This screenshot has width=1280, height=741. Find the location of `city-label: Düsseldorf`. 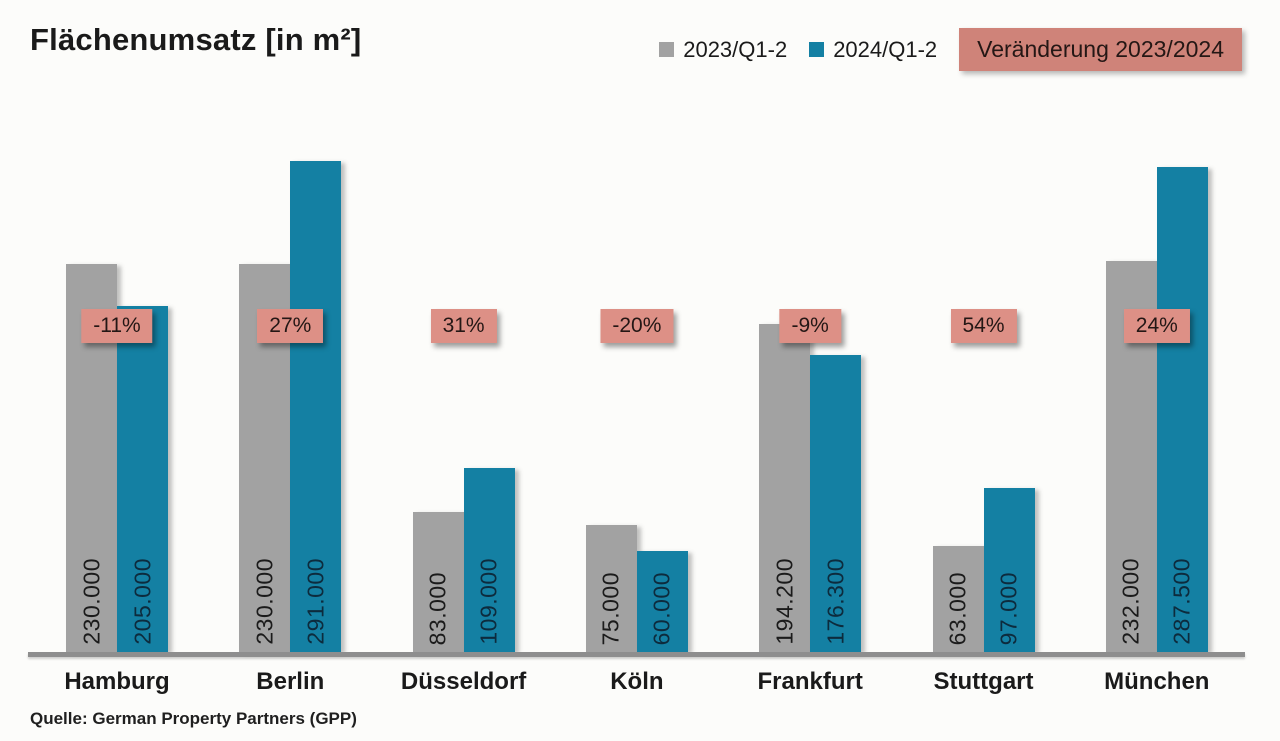

city-label: Düsseldorf is located at coordinates (463, 681).